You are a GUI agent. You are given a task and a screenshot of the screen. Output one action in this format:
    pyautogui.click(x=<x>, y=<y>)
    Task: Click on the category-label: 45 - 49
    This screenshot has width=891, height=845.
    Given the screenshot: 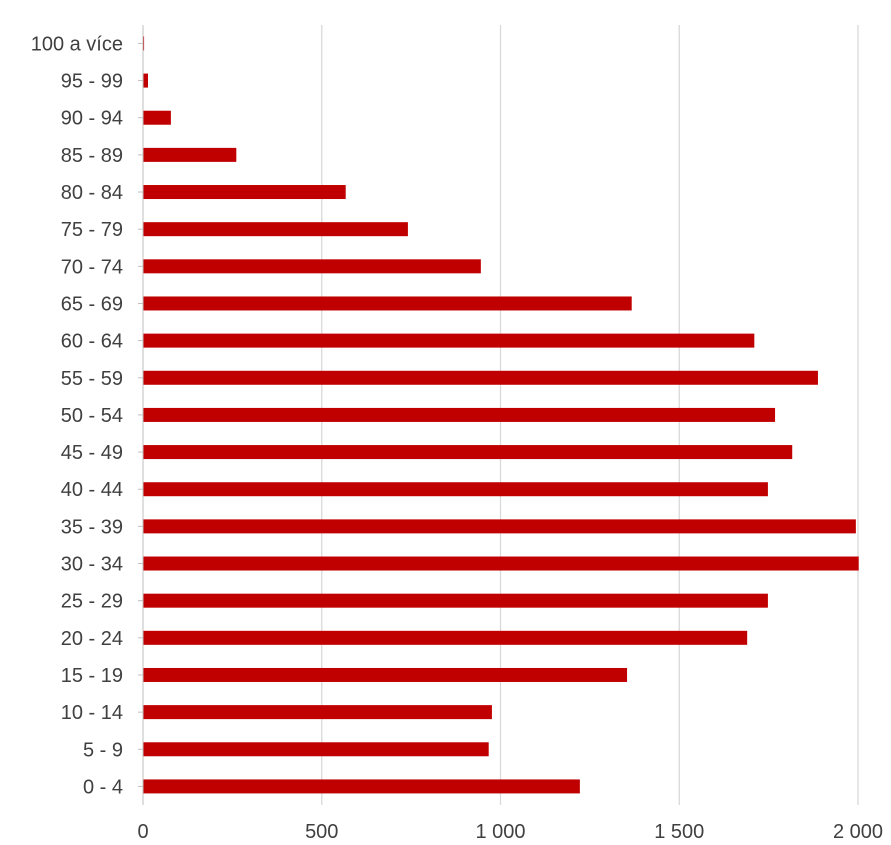 What is the action you would take?
    pyautogui.click(x=92, y=453)
    